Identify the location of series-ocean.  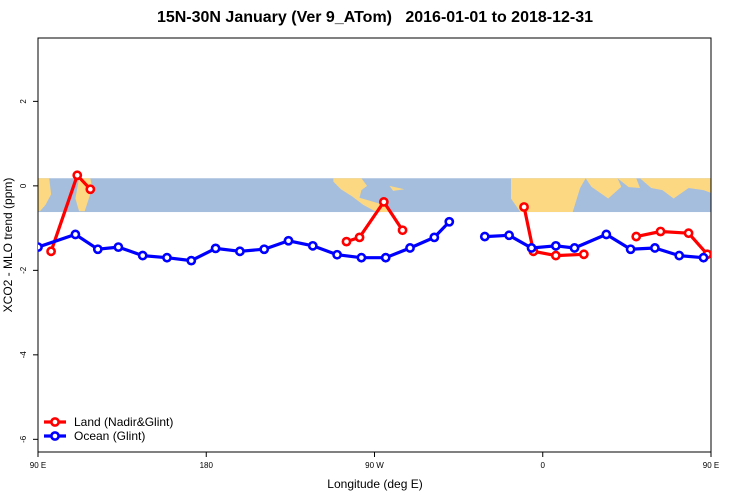
(373, 241).